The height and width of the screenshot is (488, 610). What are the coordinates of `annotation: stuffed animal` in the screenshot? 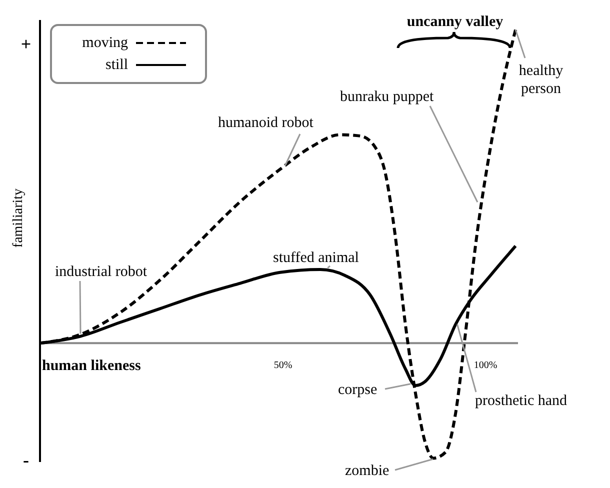 It's located at (316, 258).